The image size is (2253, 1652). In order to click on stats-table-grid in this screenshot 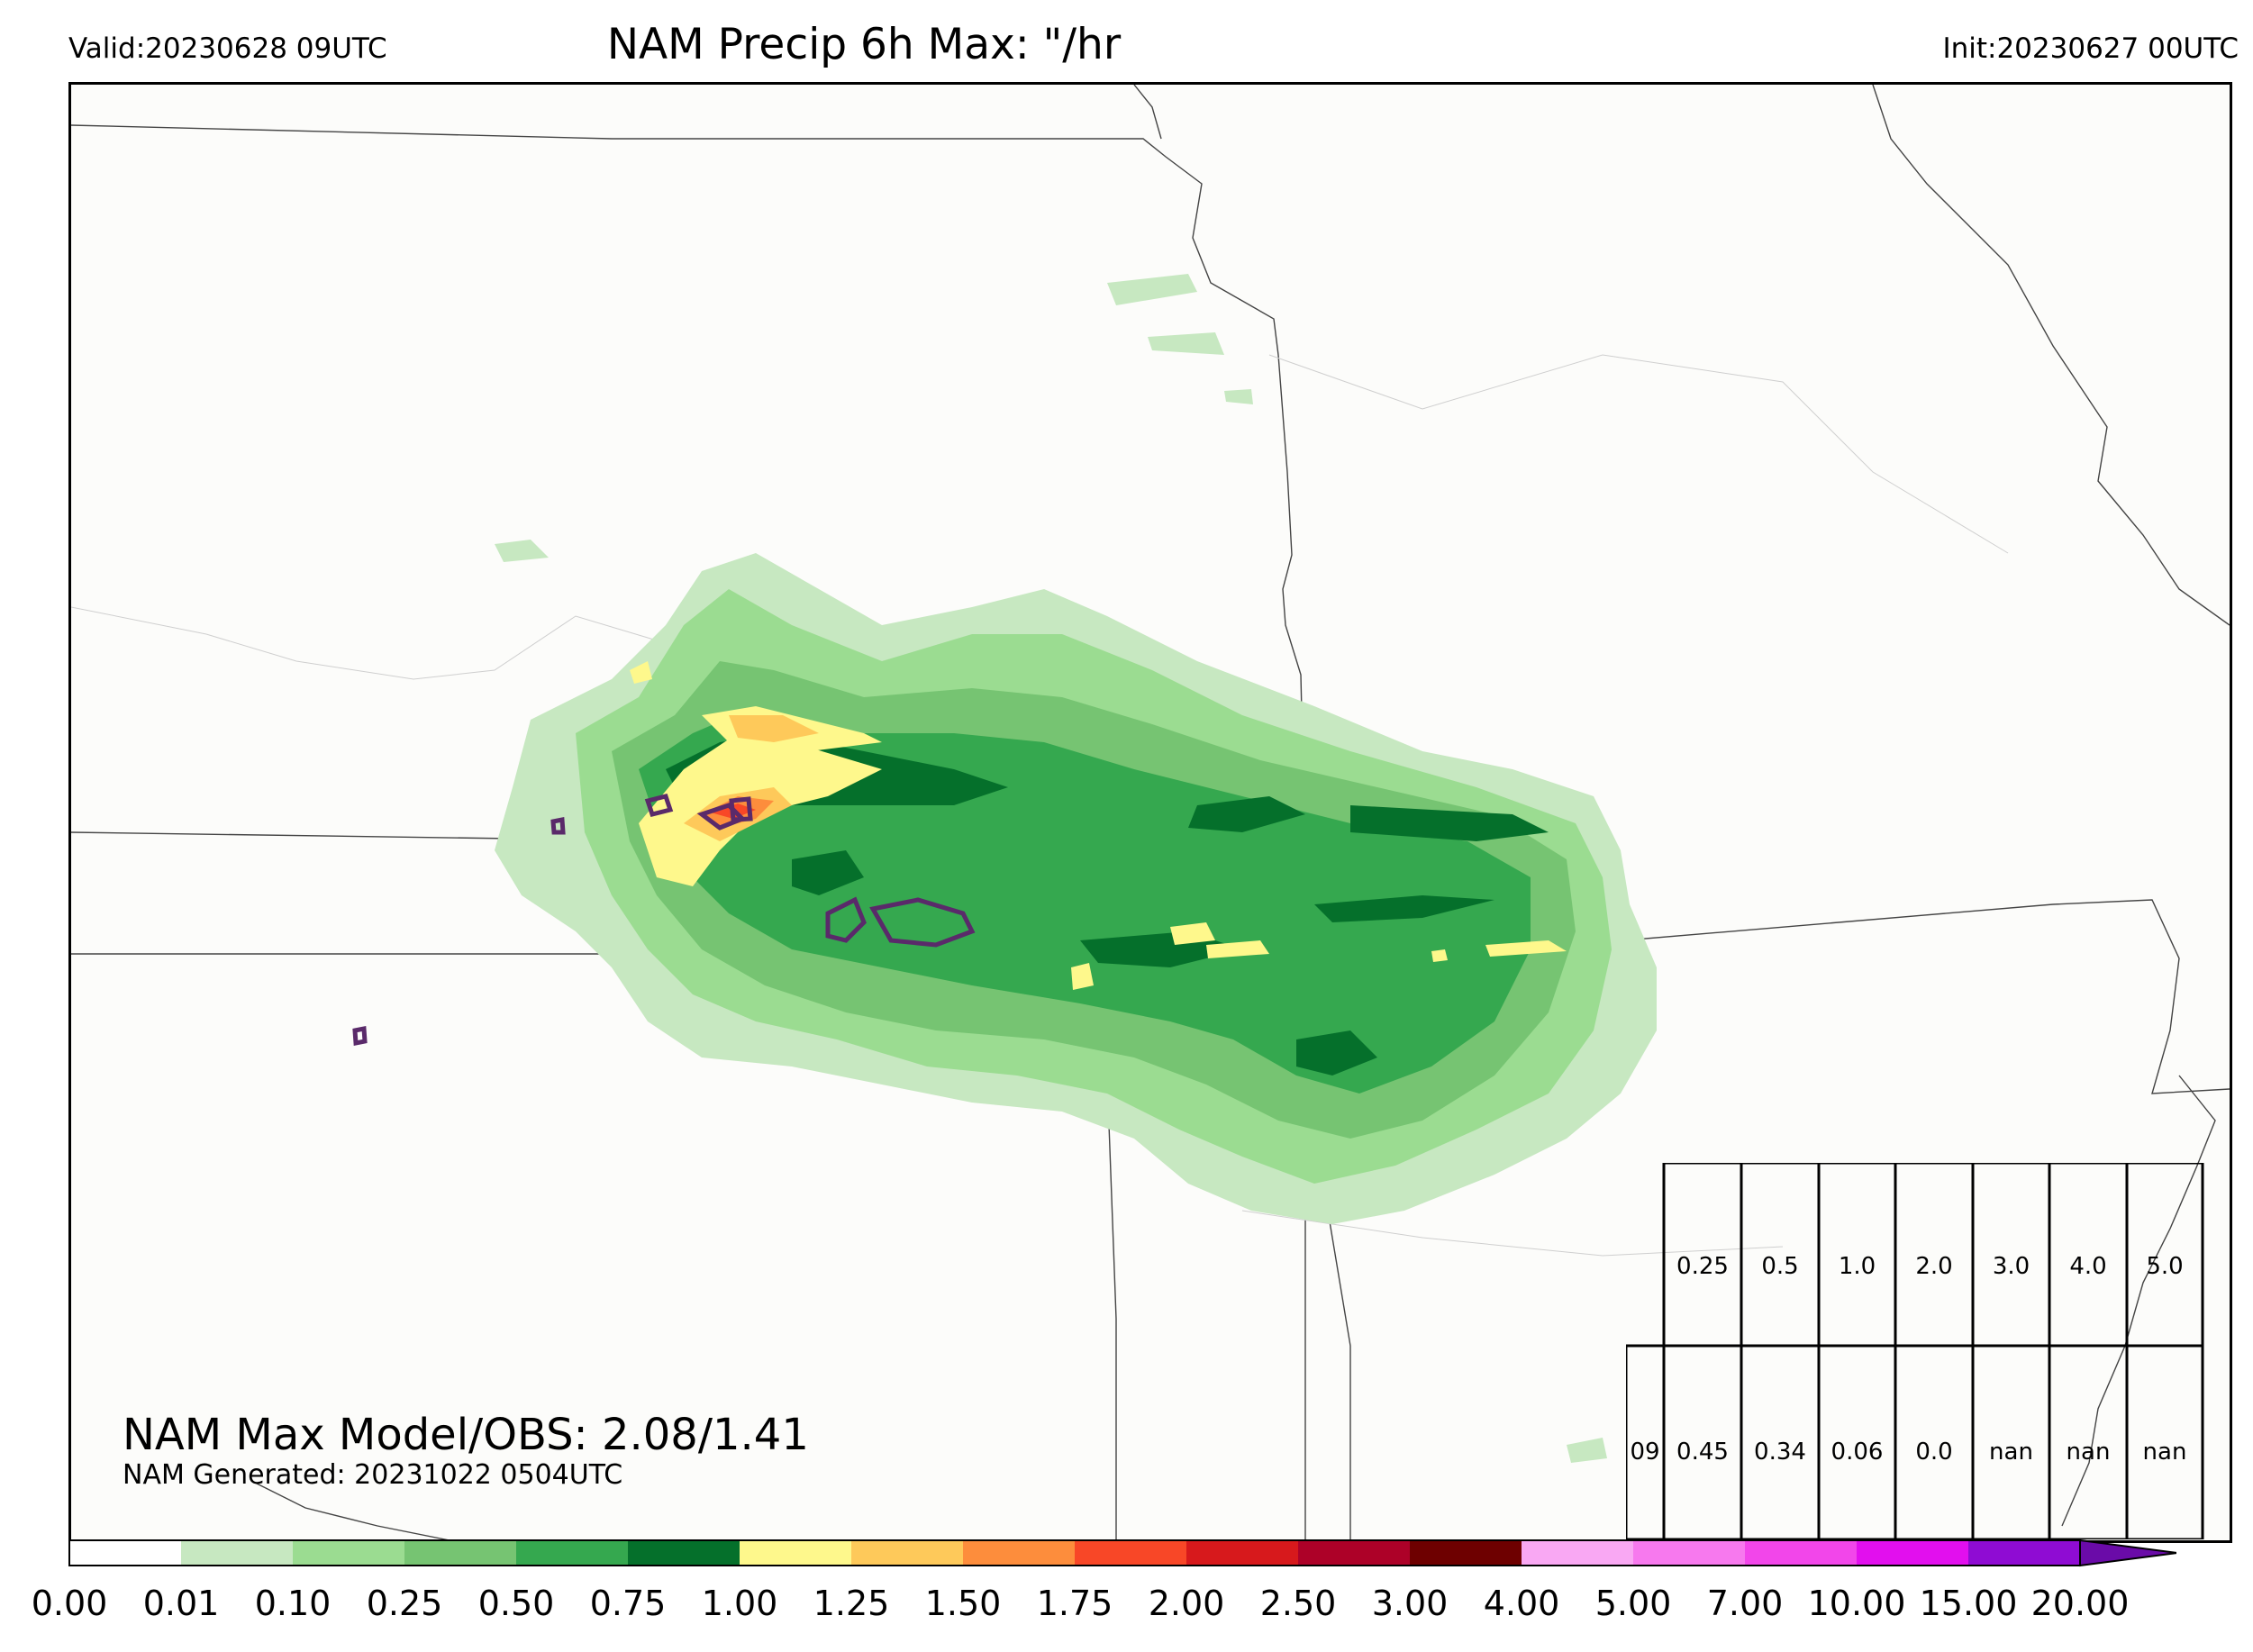, I will do `click(1915, 1351)`.